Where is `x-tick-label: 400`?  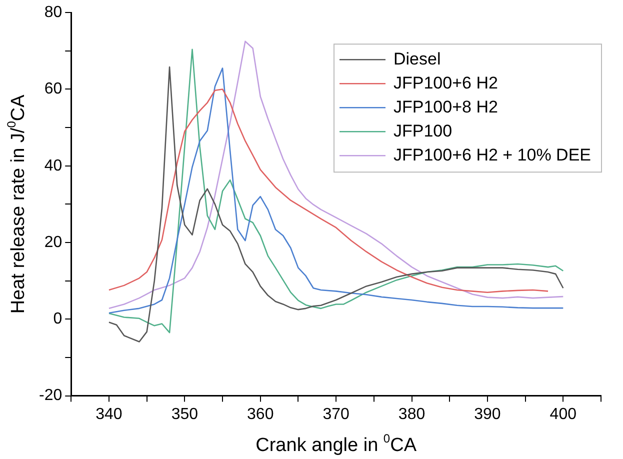 x-tick-label: 400 is located at coordinates (563, 414).